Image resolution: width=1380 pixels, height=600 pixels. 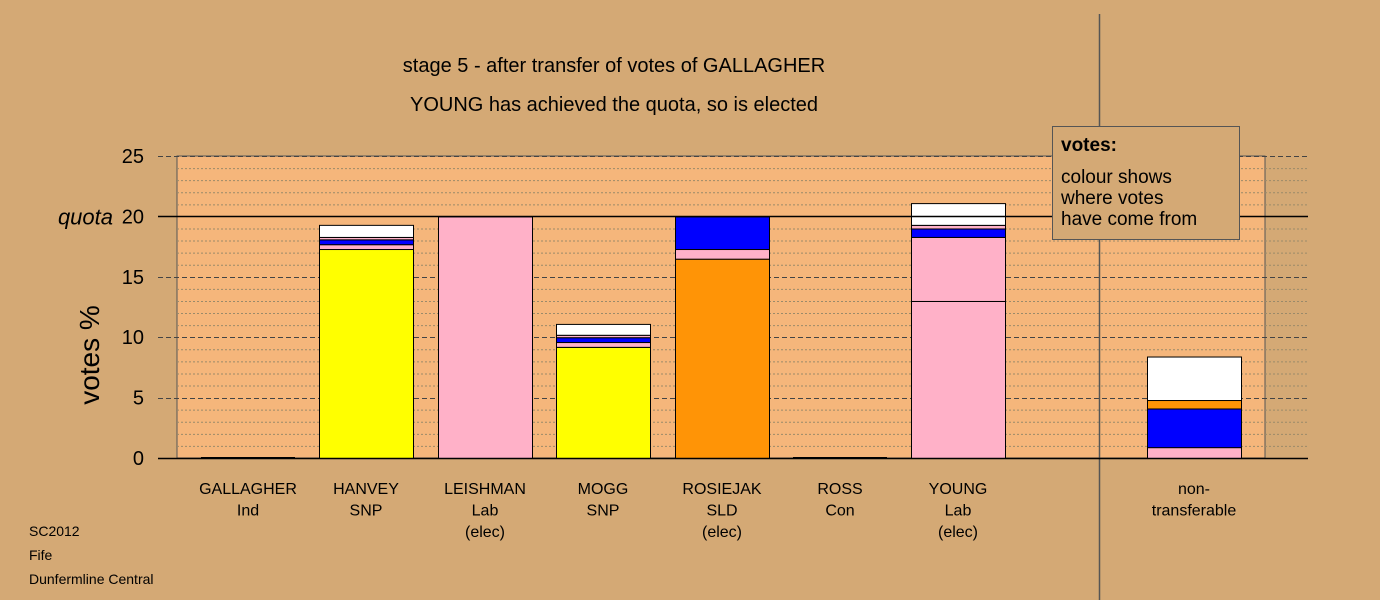 I want to click on x-tick-label: MOGG, so click(x=603, y=489).